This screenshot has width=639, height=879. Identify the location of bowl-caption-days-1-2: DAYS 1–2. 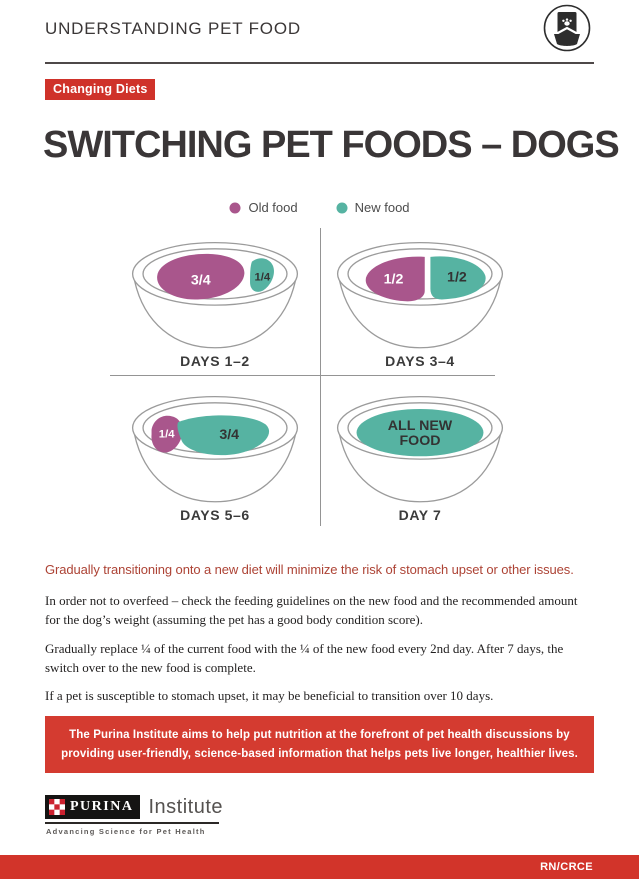
(215, 361).